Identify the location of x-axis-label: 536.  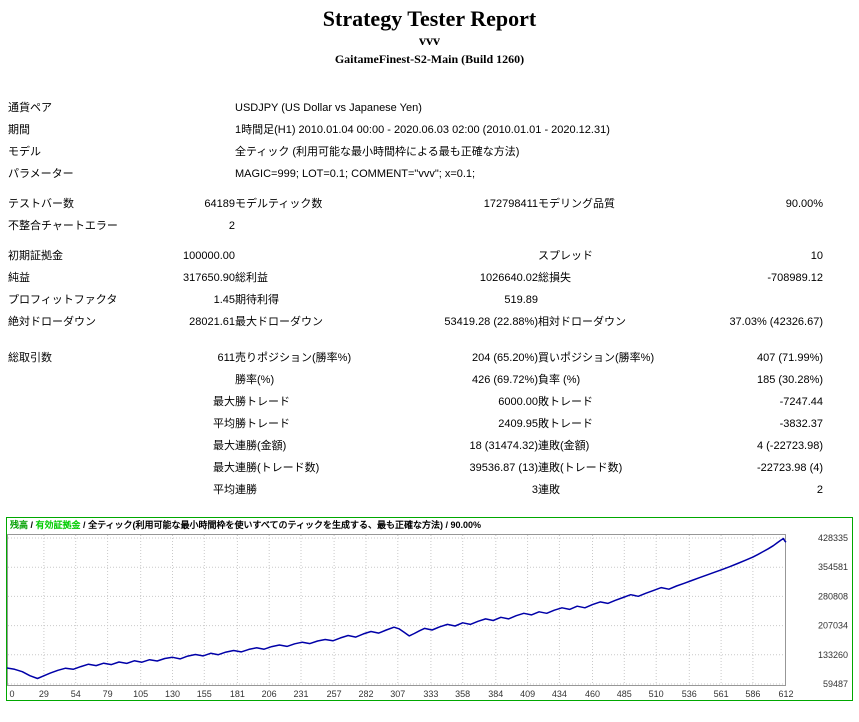
(689, 694).